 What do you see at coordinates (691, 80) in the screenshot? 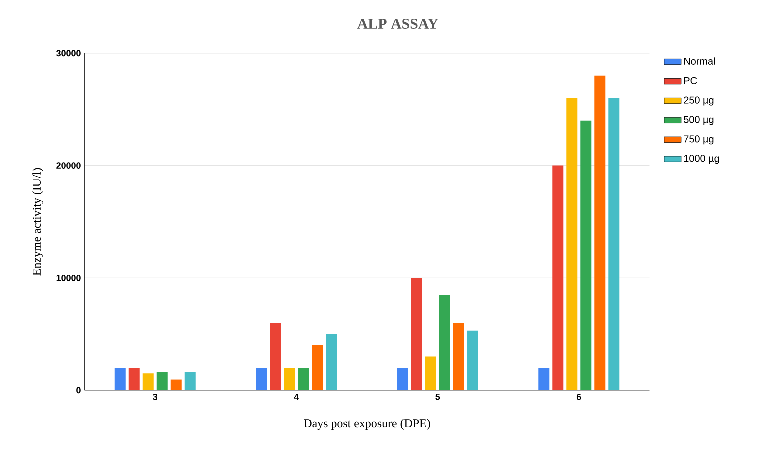
I see `legend-label: PC` at bounding box center [691, 80].